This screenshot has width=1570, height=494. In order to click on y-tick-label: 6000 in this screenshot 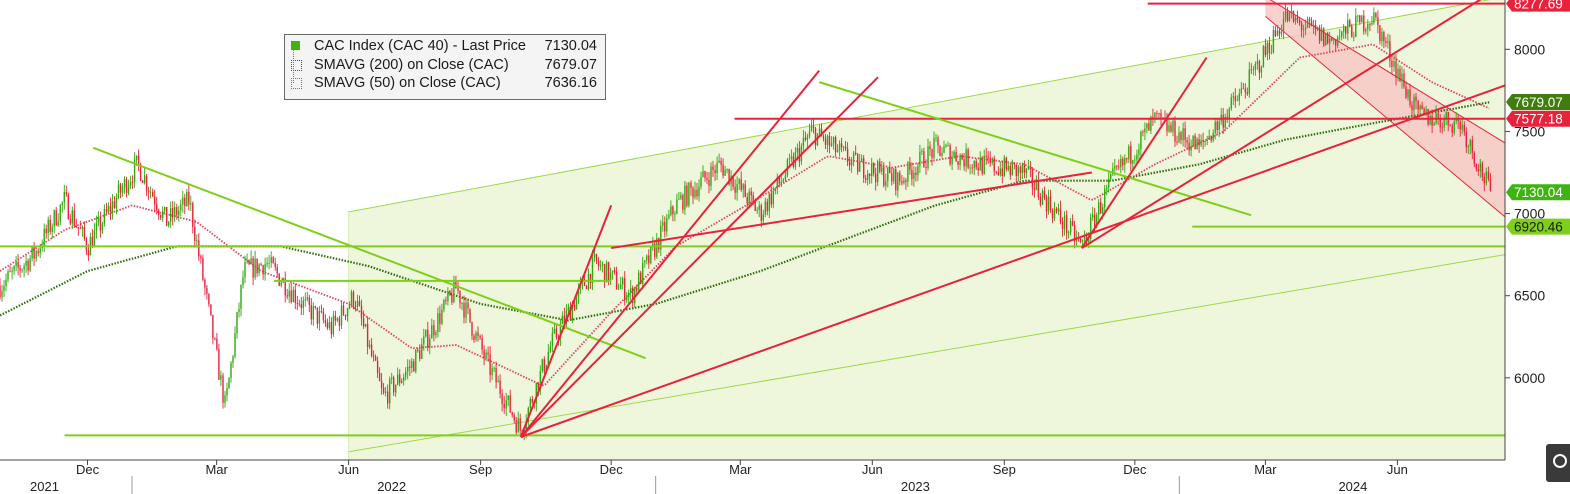, I will do `click(1529, 378)`.